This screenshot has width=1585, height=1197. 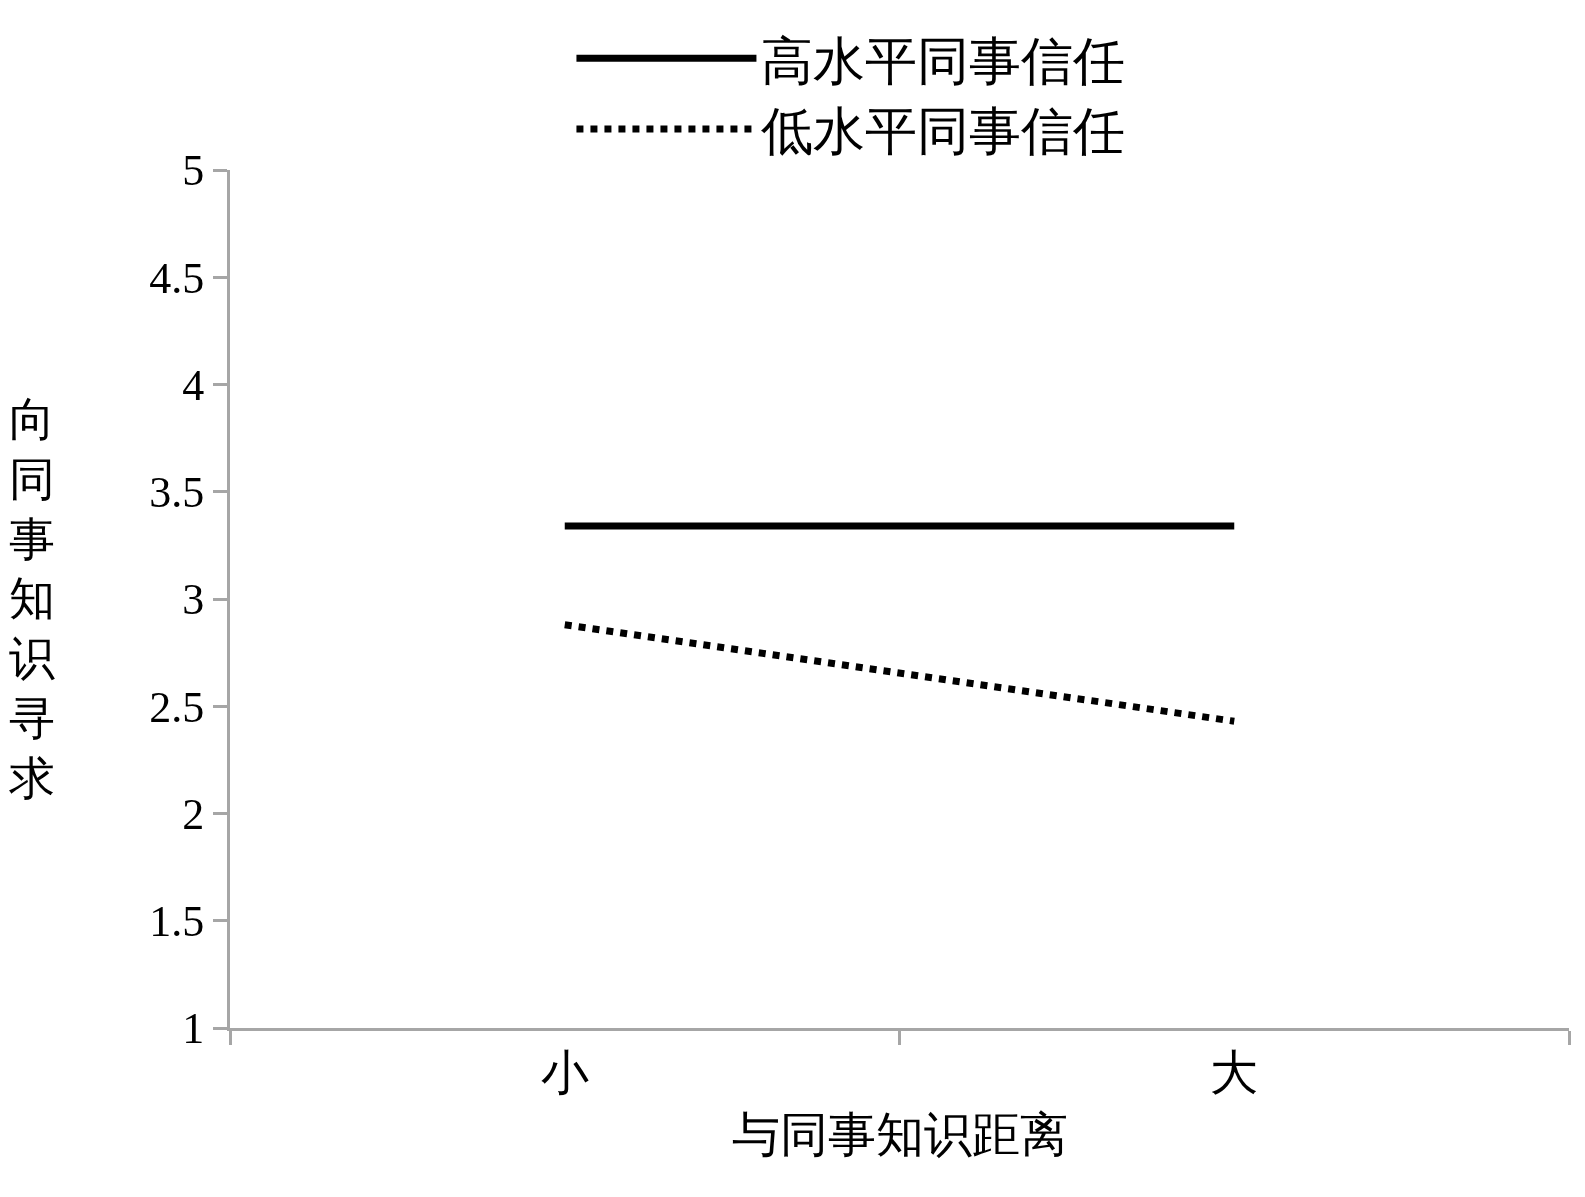 What do you see at coordinates (193, 814) in the screenshot?
I see `y-tick-label: 2` at bounding box center [193, 814].